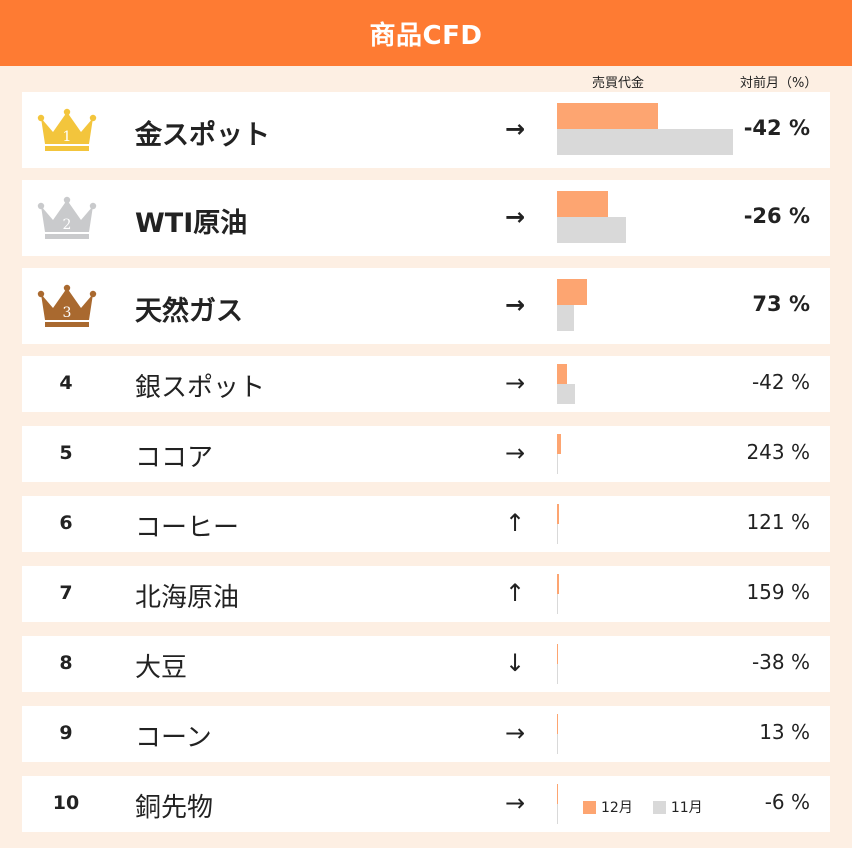 Image resolution: width=852 pixels, height=848 pixels. I want to click on ranking-row: 2 WTI原油 → -26 %, so click(426, 218).